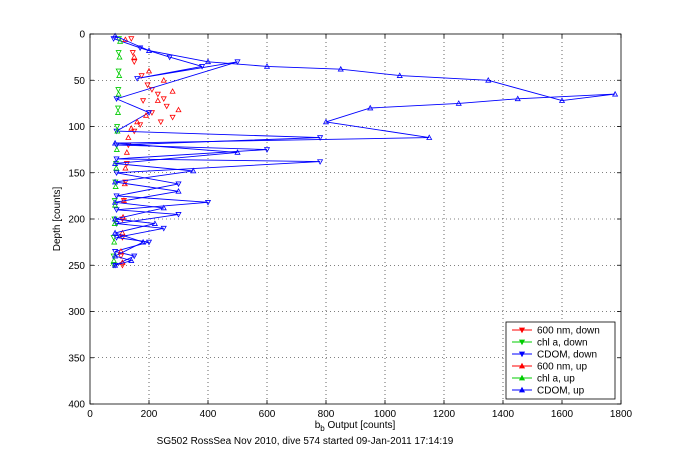  What do you see at coordinates (561, 391) in the screenshot?
I see `legend-label: CDOM, up` at bounding box center [561, 391].